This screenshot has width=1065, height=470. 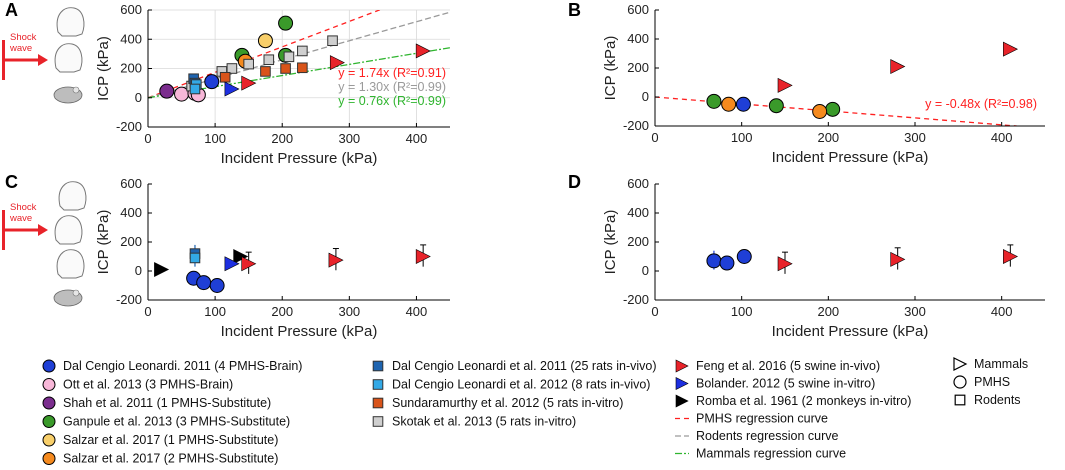 What do you see at coordinates (762, 419) in the screenshot?
I see `legend-label: PMHS regression curve` at bounding box center [762, 419].